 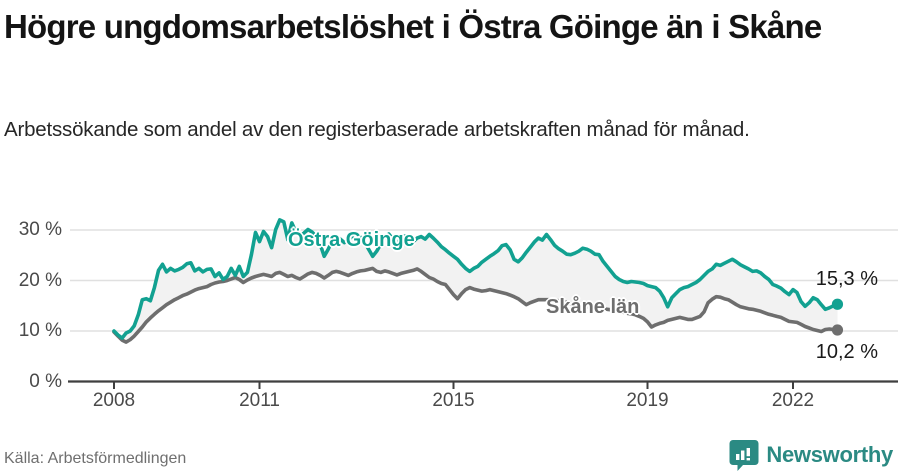 I want to click on ostra-goinge-end-dot, so click(x=837, y=304).